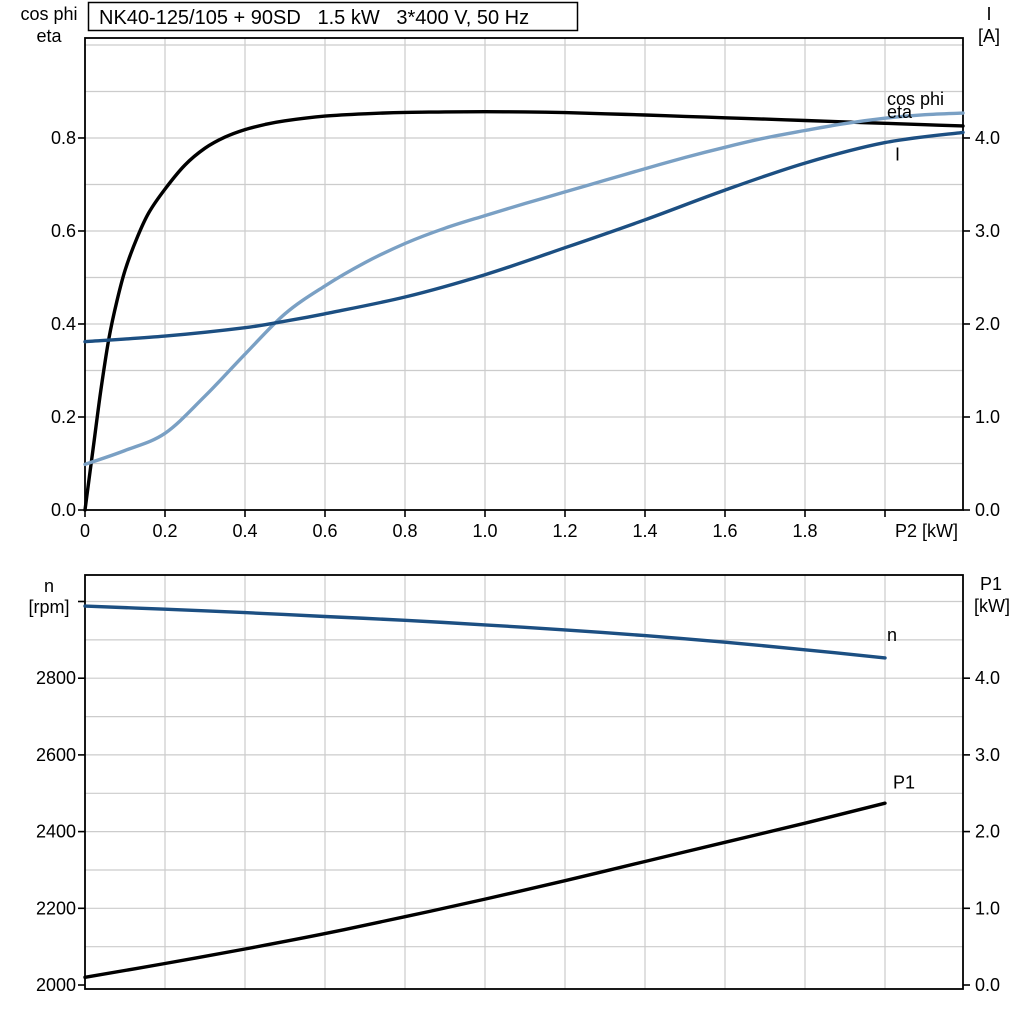 This screenshot has width=1024, height=1024. I want to click on x-tick-label: 0.4, so click(244, 531).